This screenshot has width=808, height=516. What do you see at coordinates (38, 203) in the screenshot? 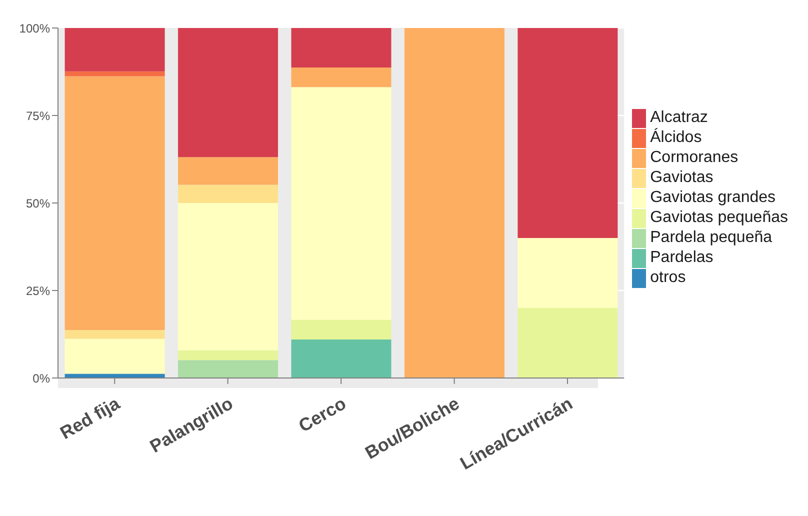
I see `y-tick-label: 50%` at bounding box center [38, 203].